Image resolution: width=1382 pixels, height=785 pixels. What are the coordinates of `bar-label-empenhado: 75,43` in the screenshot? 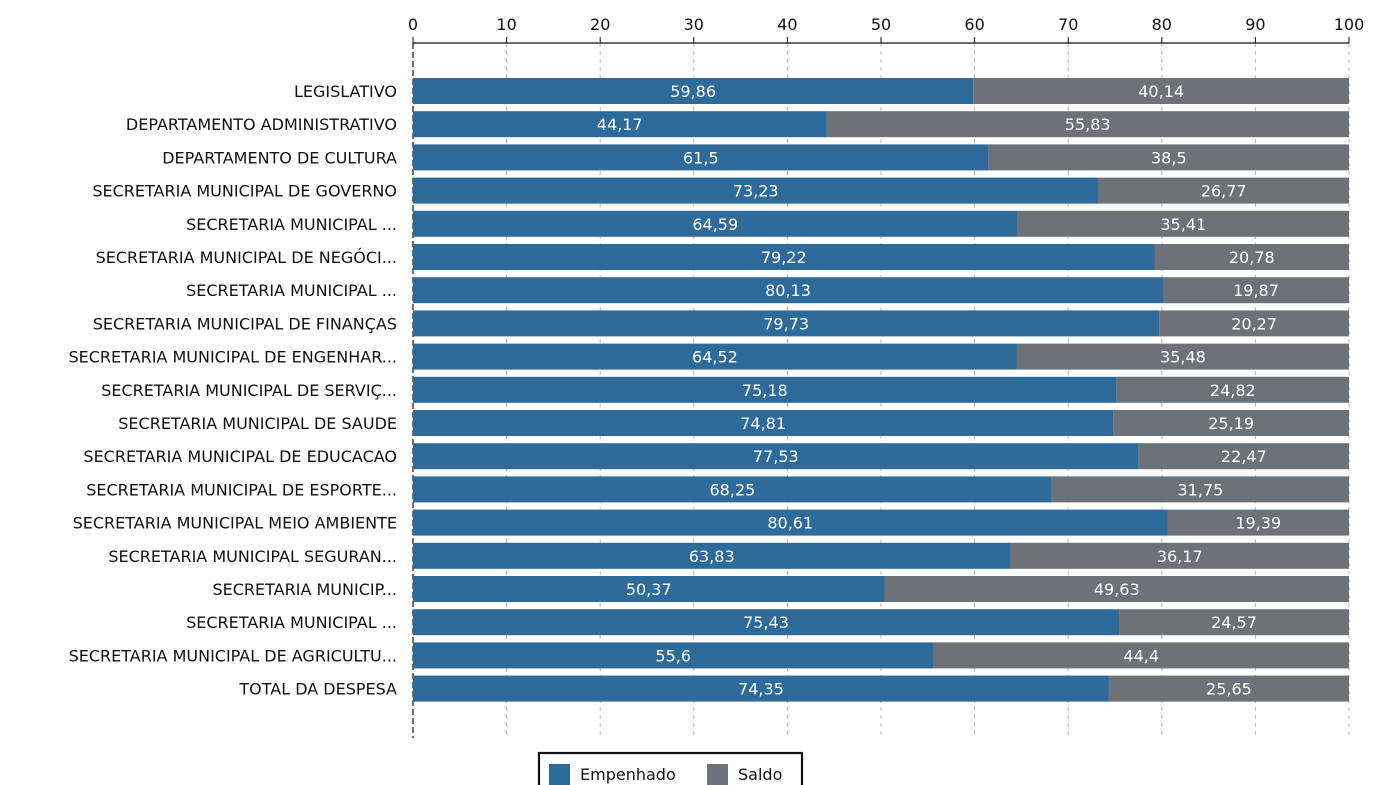 It's located at (766, 622).